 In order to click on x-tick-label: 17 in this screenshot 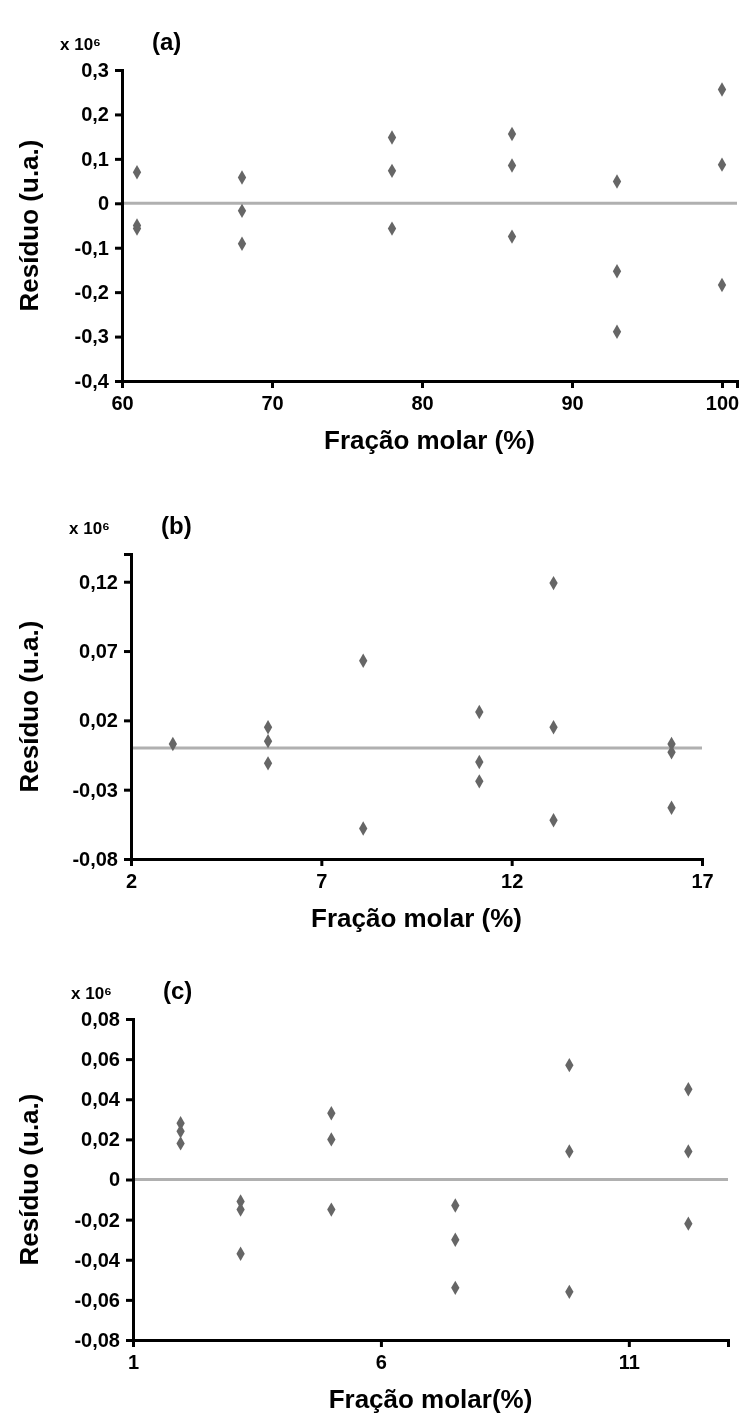, I will do `click(702, 881)`.